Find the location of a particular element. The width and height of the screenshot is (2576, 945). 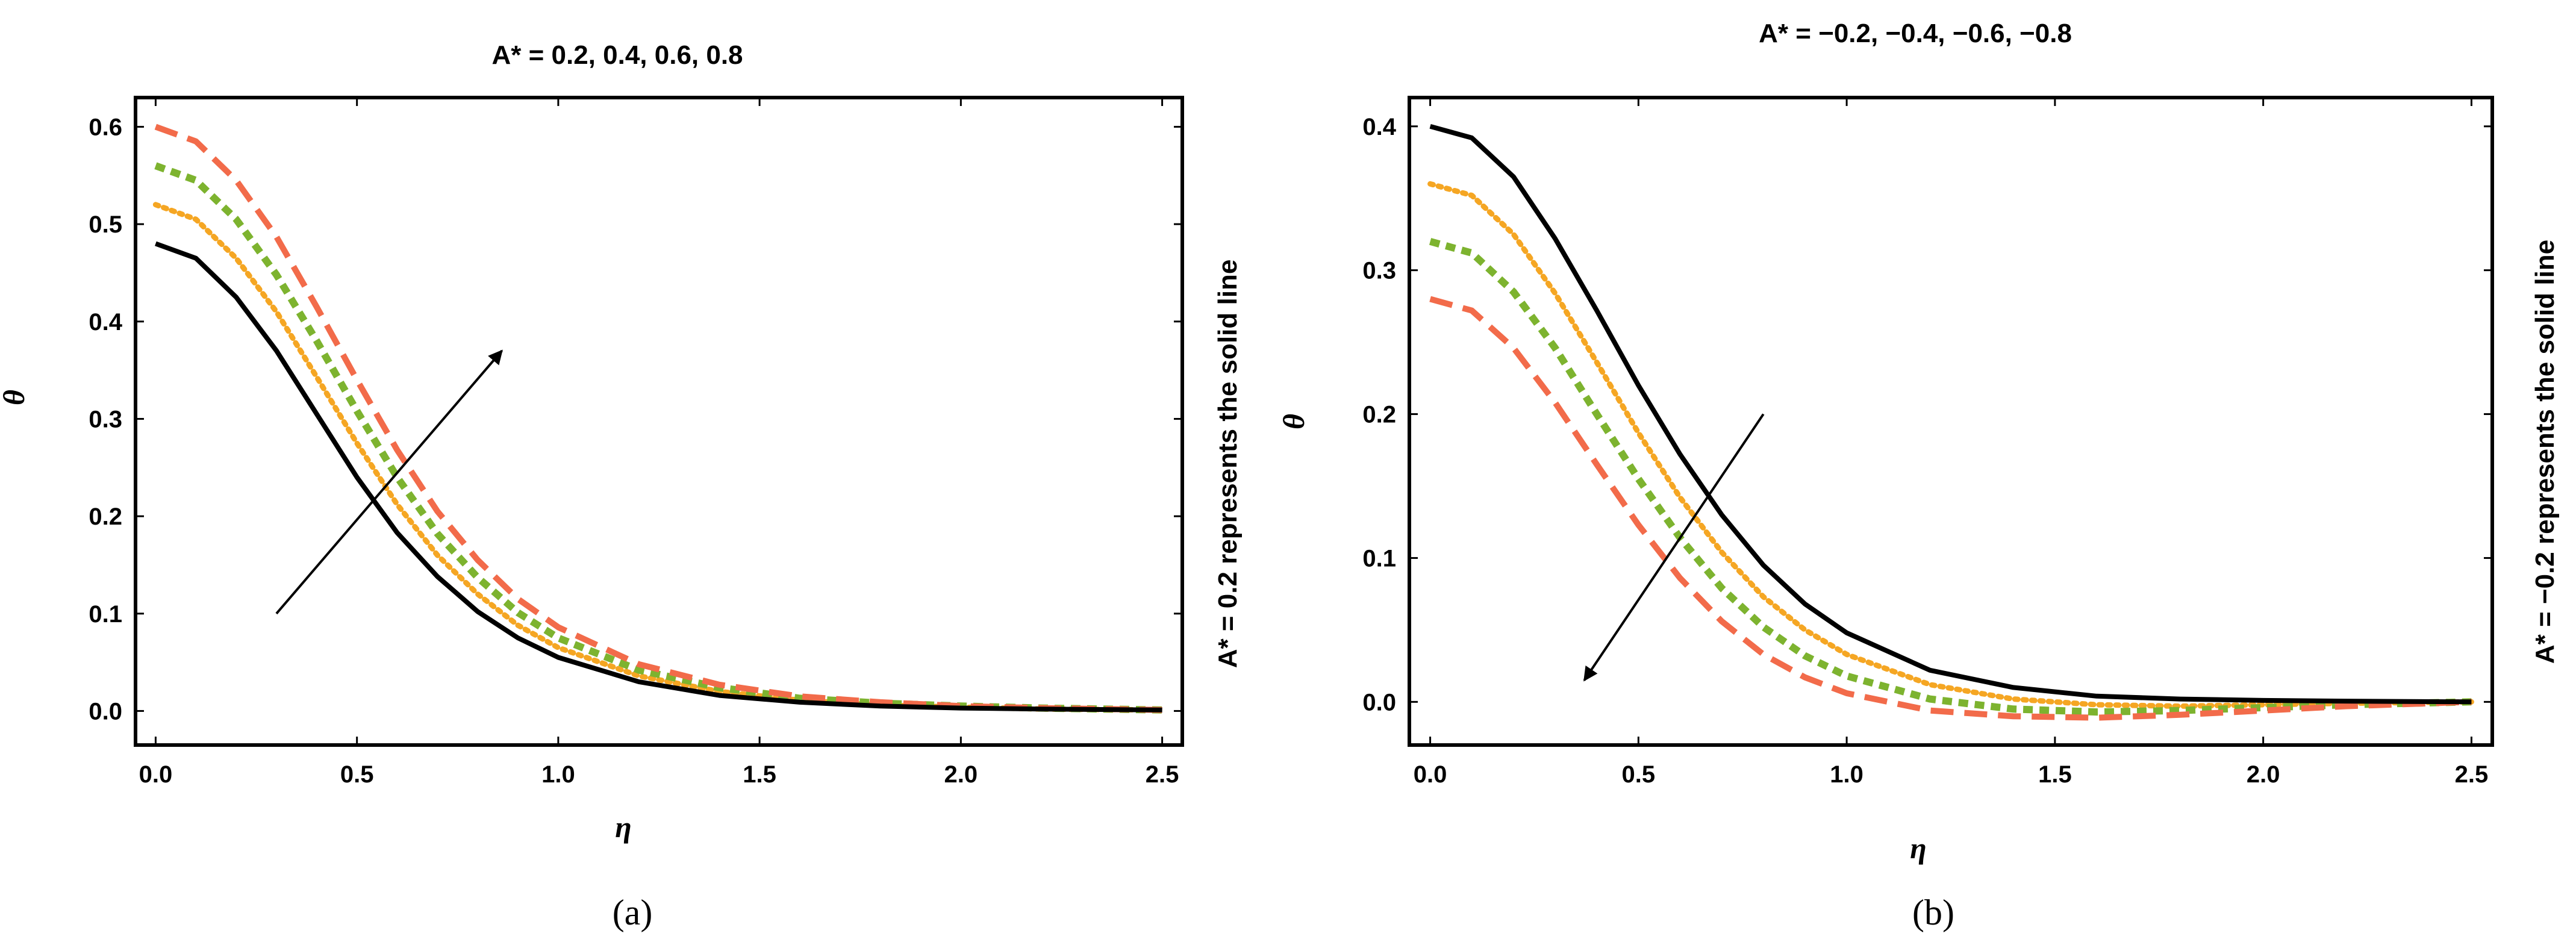

y-tick-label: 0.5 is located at coordinates (105, 224).